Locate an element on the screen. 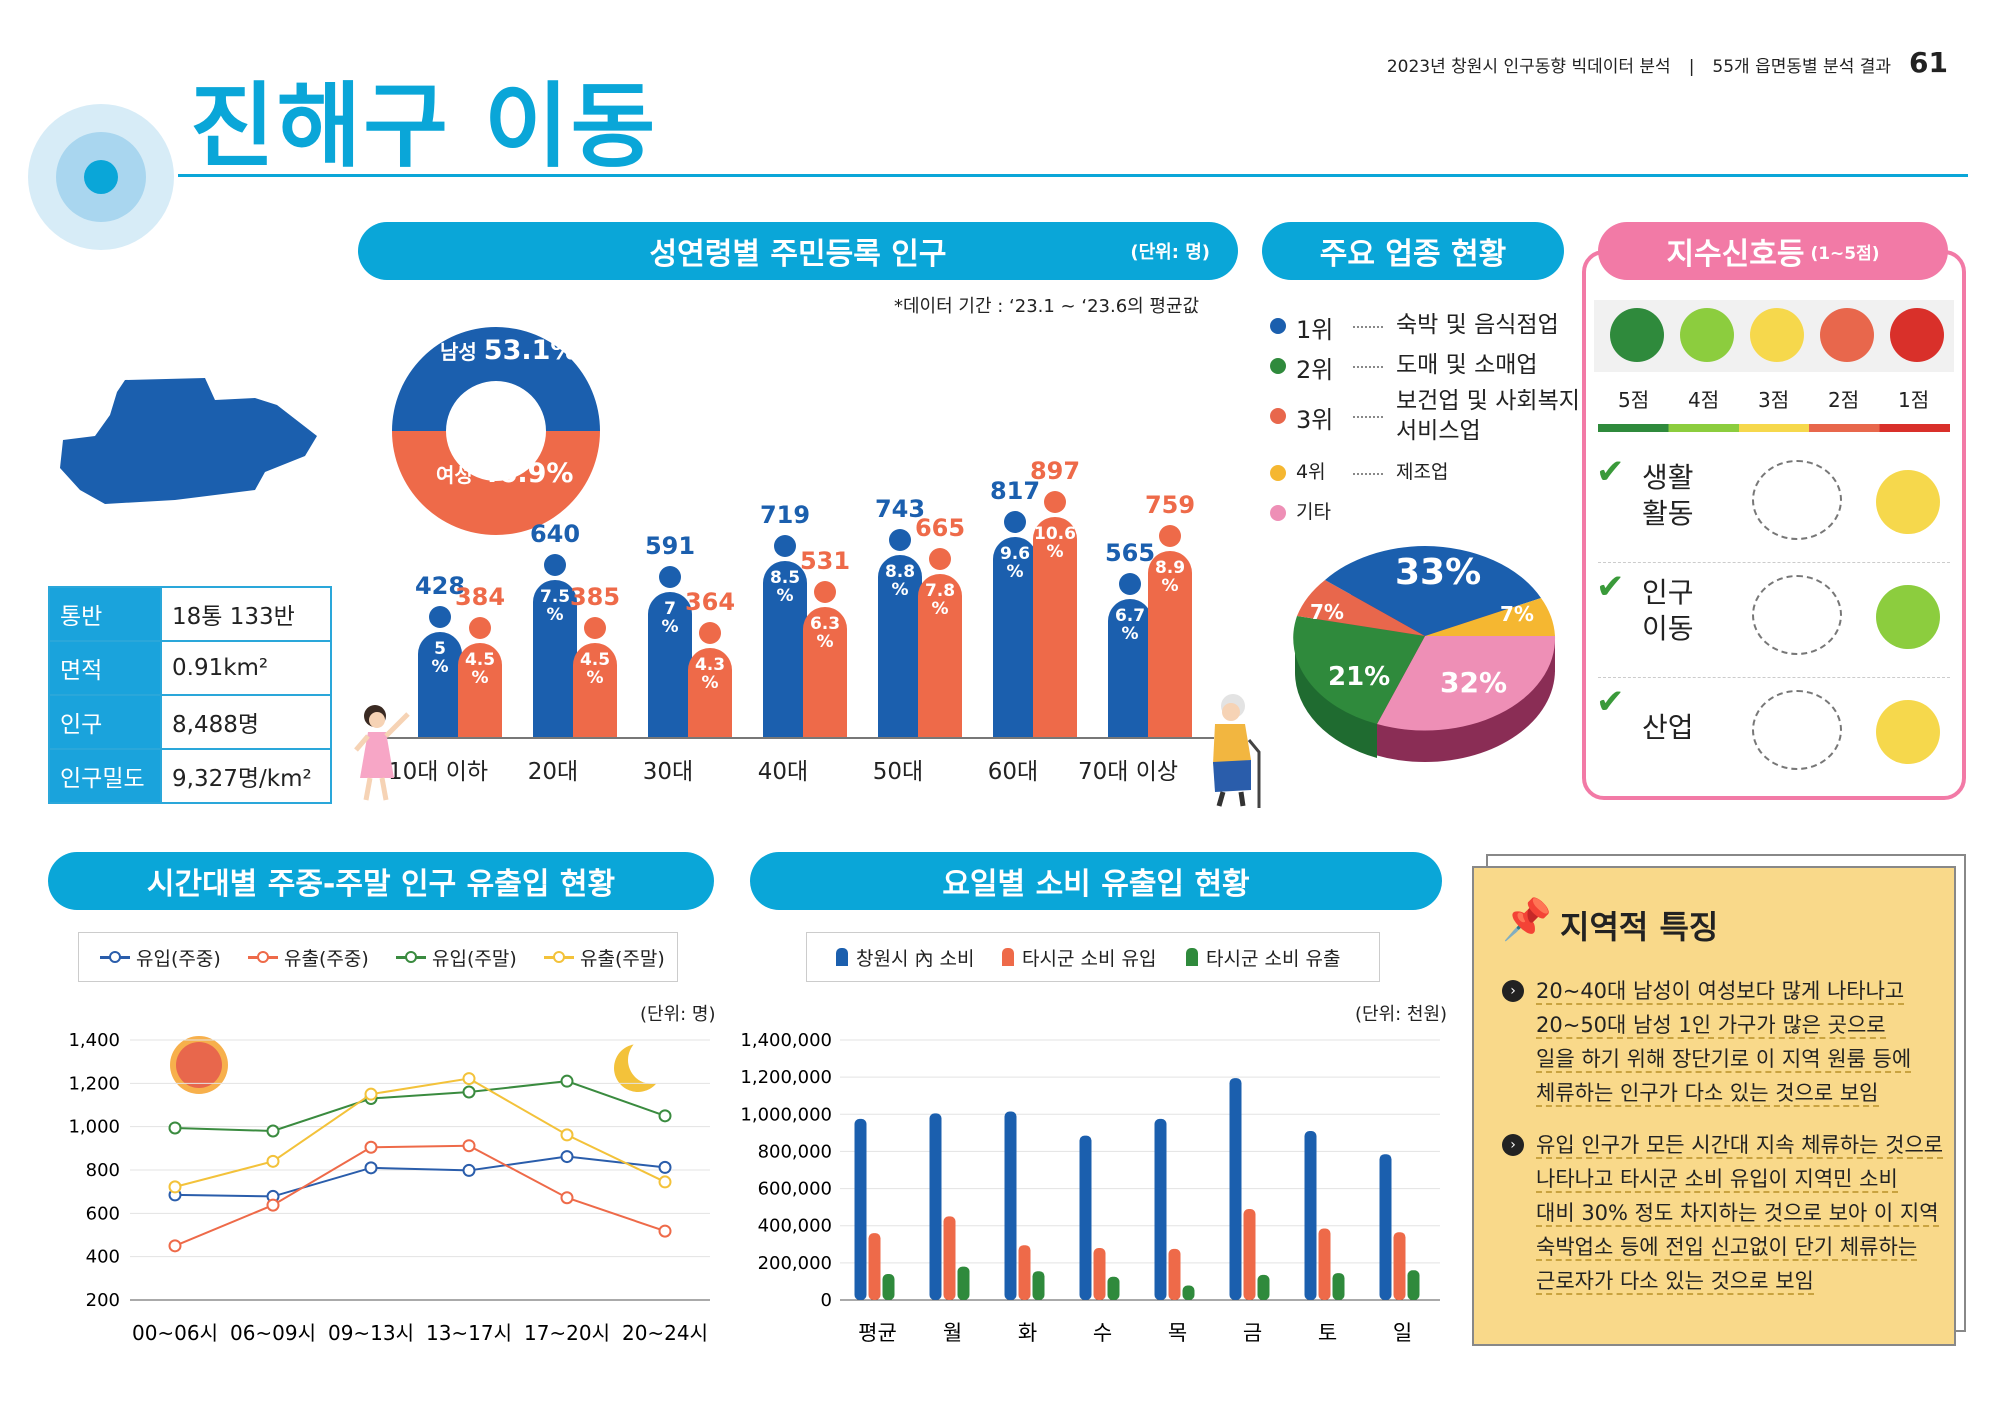 The height and width of the screenshot is (1414, 2000). age-bar: 5 % is located at coordinates (440, 671).